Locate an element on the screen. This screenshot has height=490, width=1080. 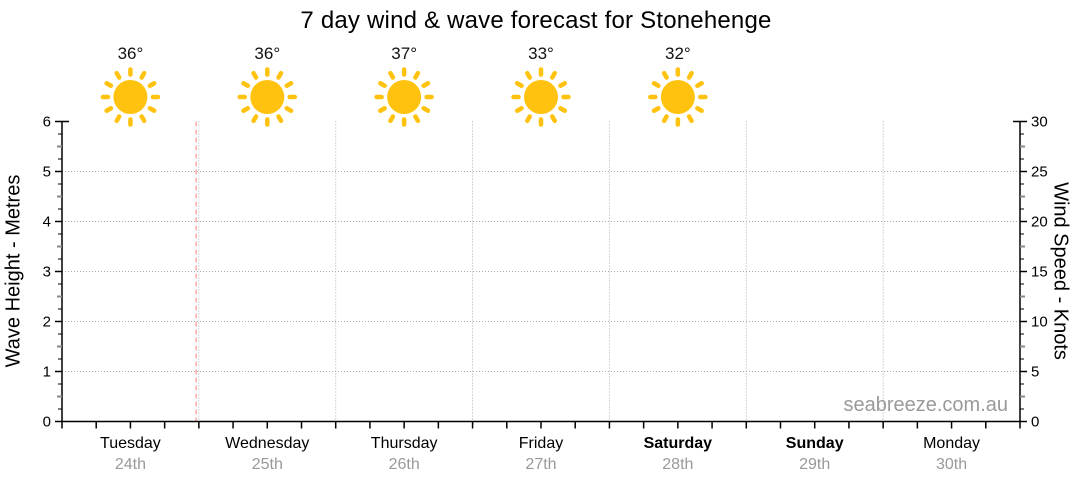
left-axis-tick-label: 2 is located at coordinates (47, 322).